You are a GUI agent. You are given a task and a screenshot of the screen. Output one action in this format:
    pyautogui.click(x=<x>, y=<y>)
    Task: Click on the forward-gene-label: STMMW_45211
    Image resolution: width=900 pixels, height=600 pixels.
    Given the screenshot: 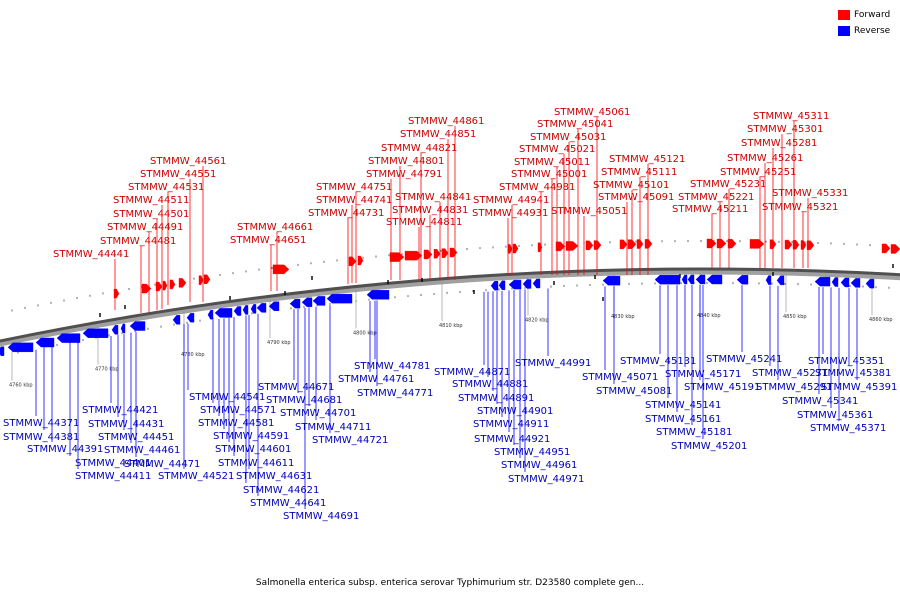 What is the action you would take?
    pyautogui.click(x=710, y=209)
    